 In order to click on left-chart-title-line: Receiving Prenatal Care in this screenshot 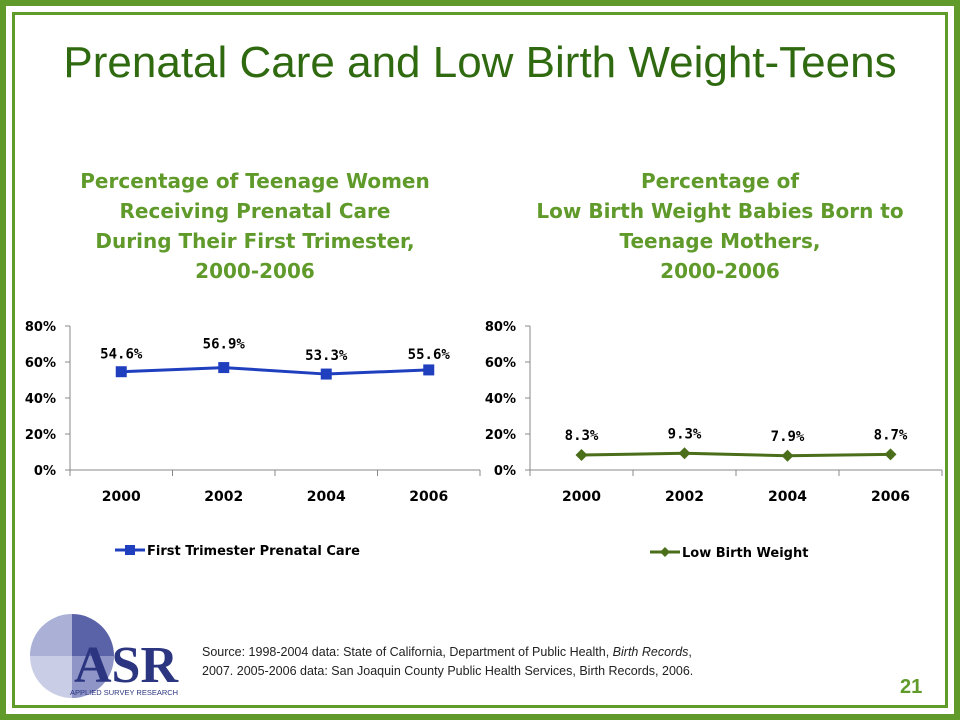, I will do `click(255, 211)`.